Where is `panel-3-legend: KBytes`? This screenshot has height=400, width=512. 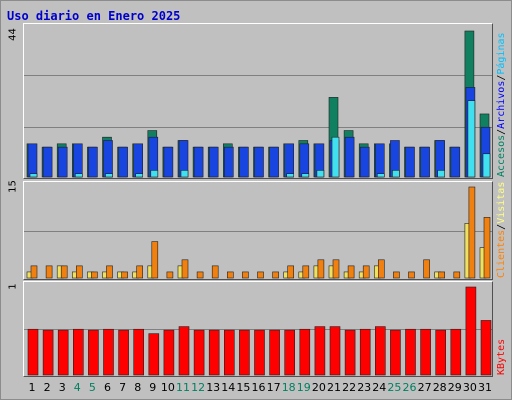 panel-3-legend: KBytes is located at coordinates (502, 348).